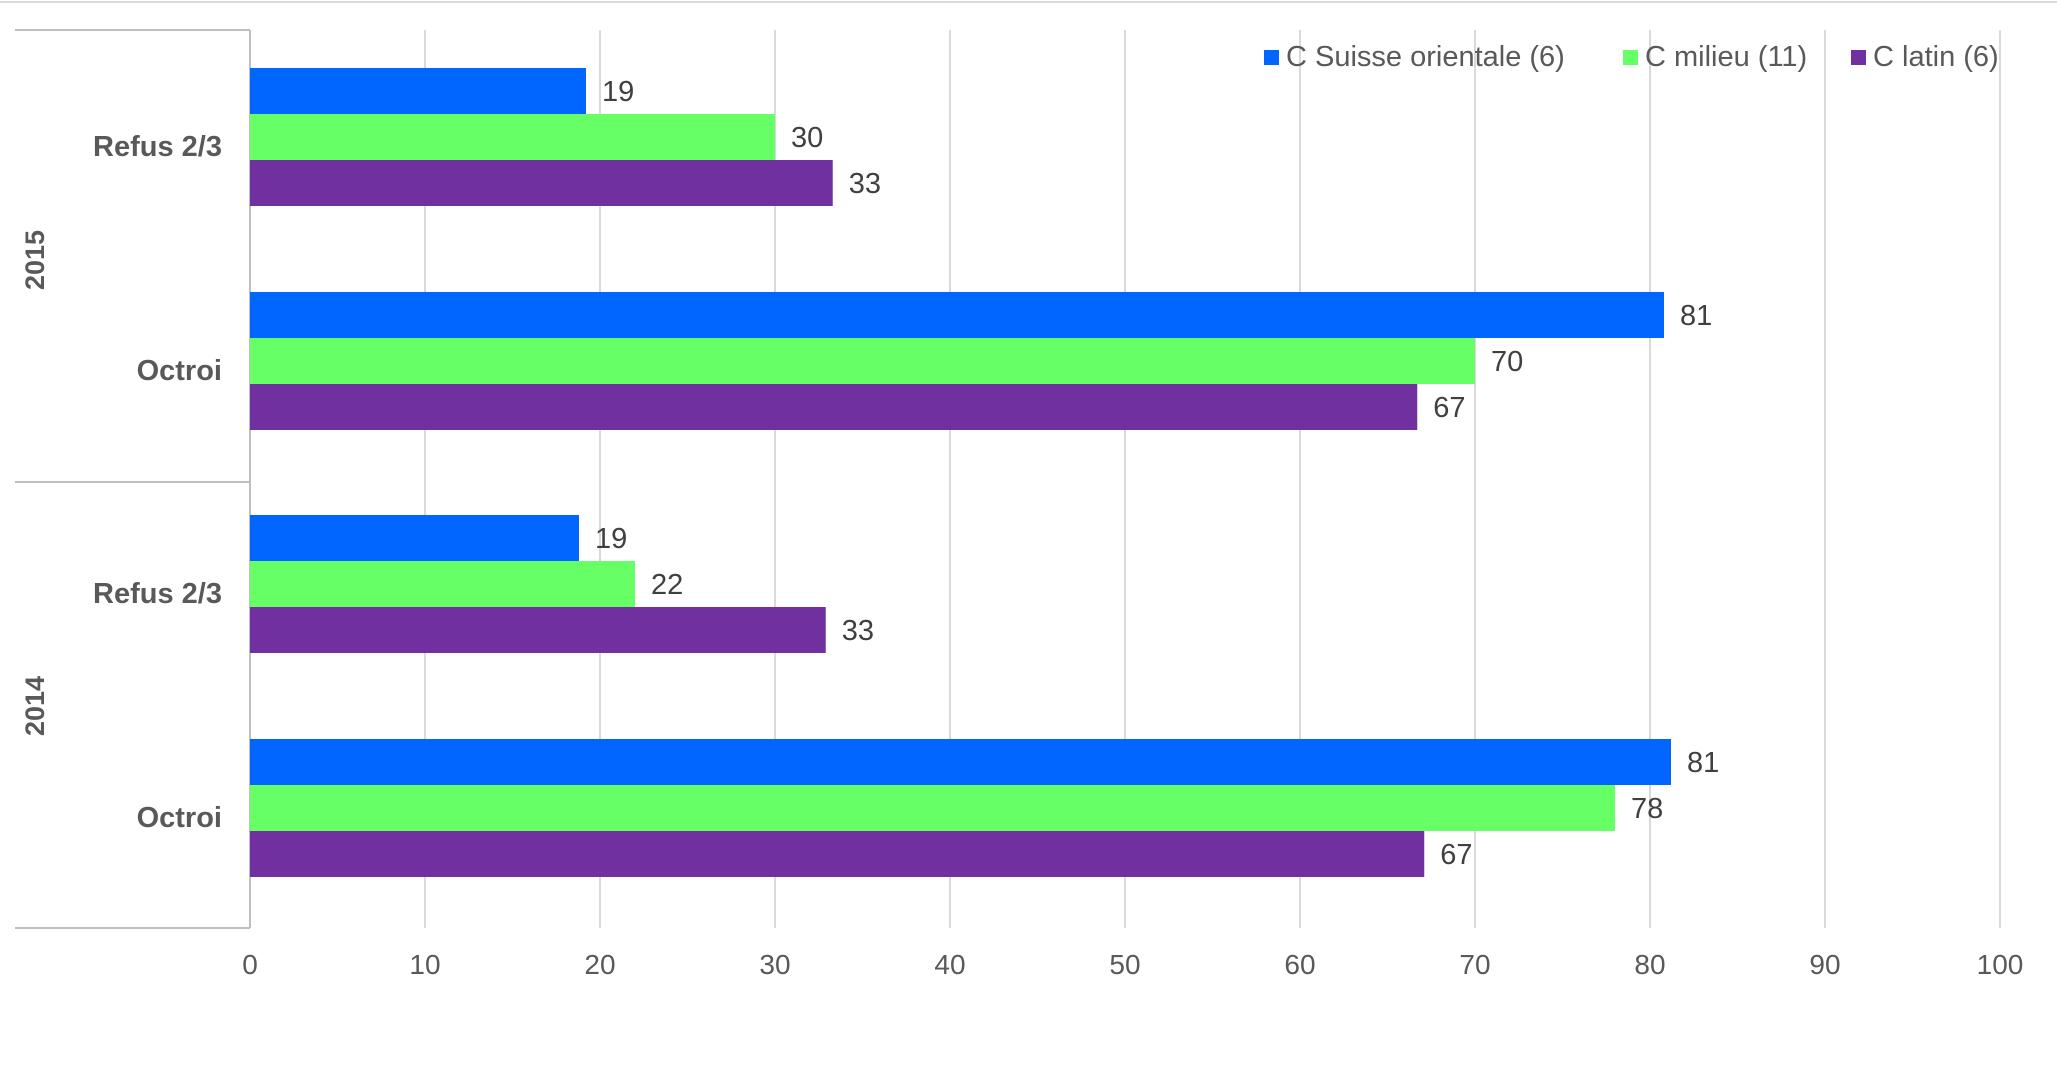  What do you see at coordinates (1649, 964) in the screenshot?
I see `x-tick-label: 80` at bounding box center [1649, 964].